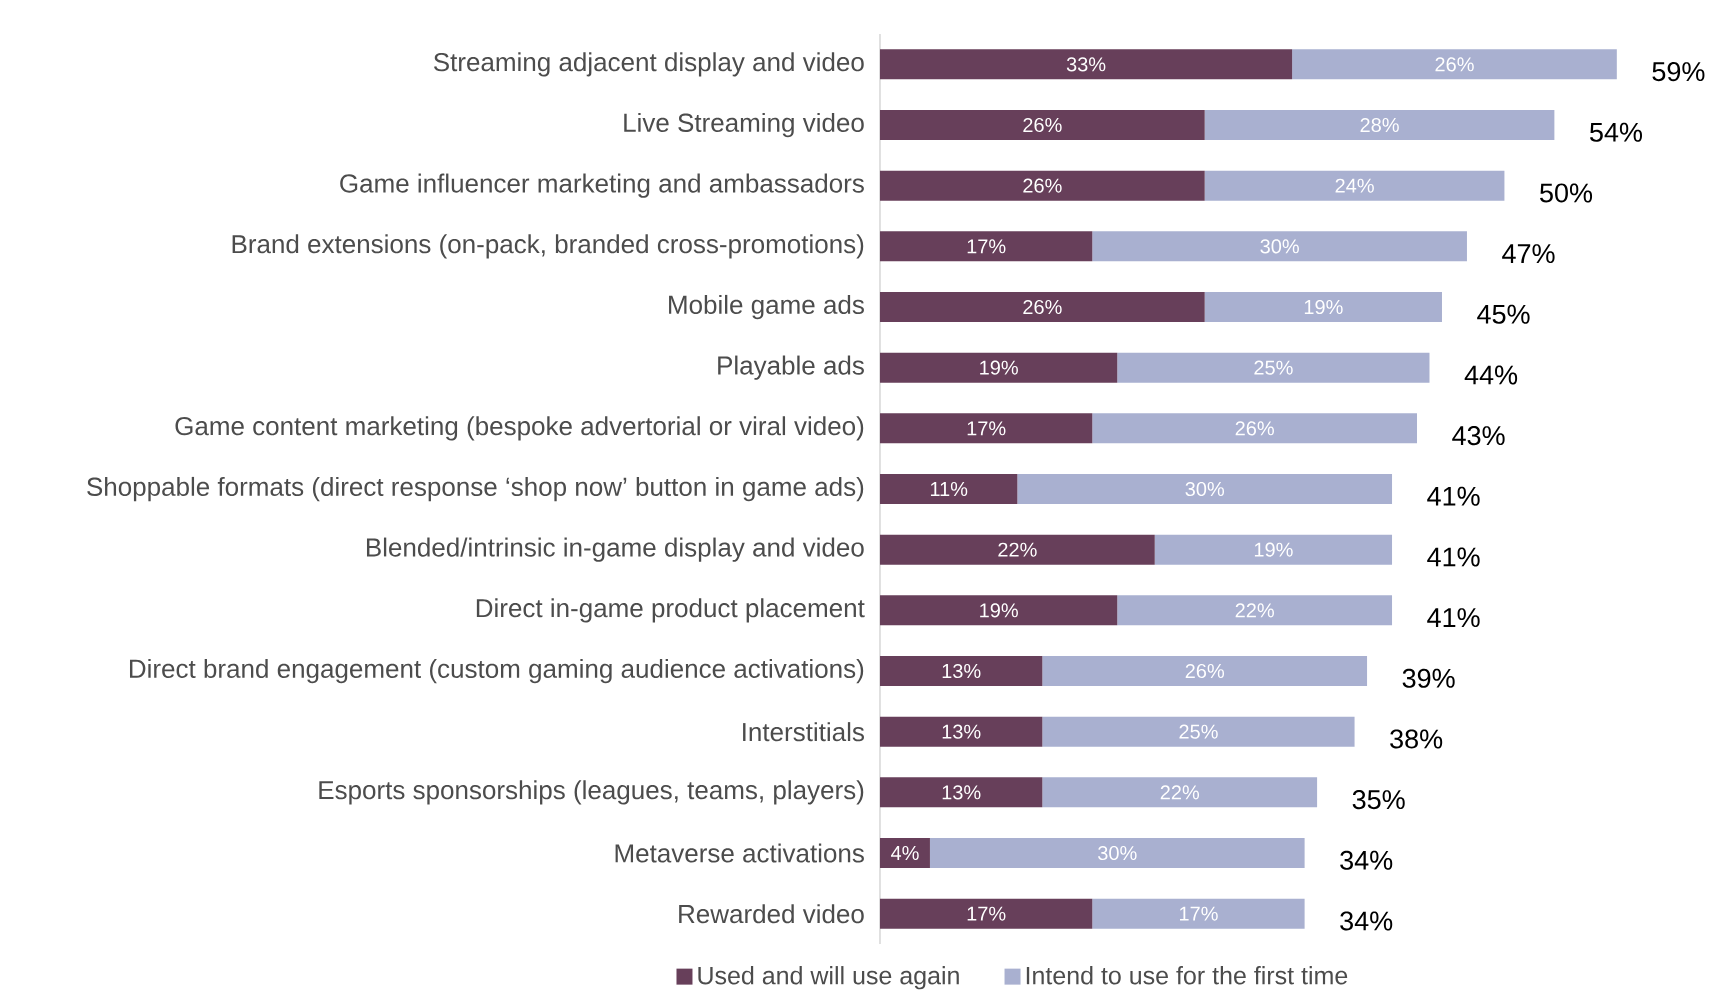 Image resolution: width=1734 pixels, height=998 pixels. Describe the element at coordinates (548, 246) in the screenshot. I see `y-tick-label: Brand extensions (on-pack, branded cross-promotions)` at that location.